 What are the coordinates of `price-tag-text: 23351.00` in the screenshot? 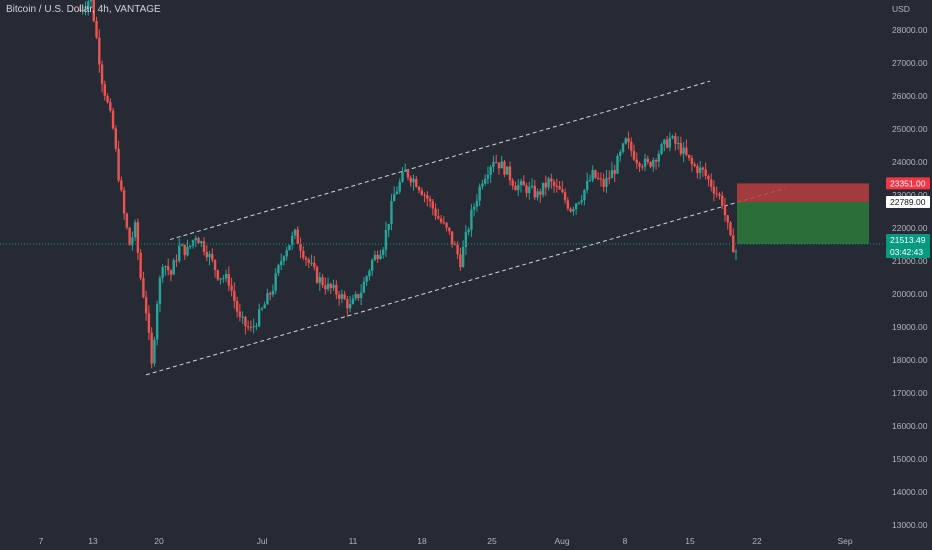 It's located at (908, 183).